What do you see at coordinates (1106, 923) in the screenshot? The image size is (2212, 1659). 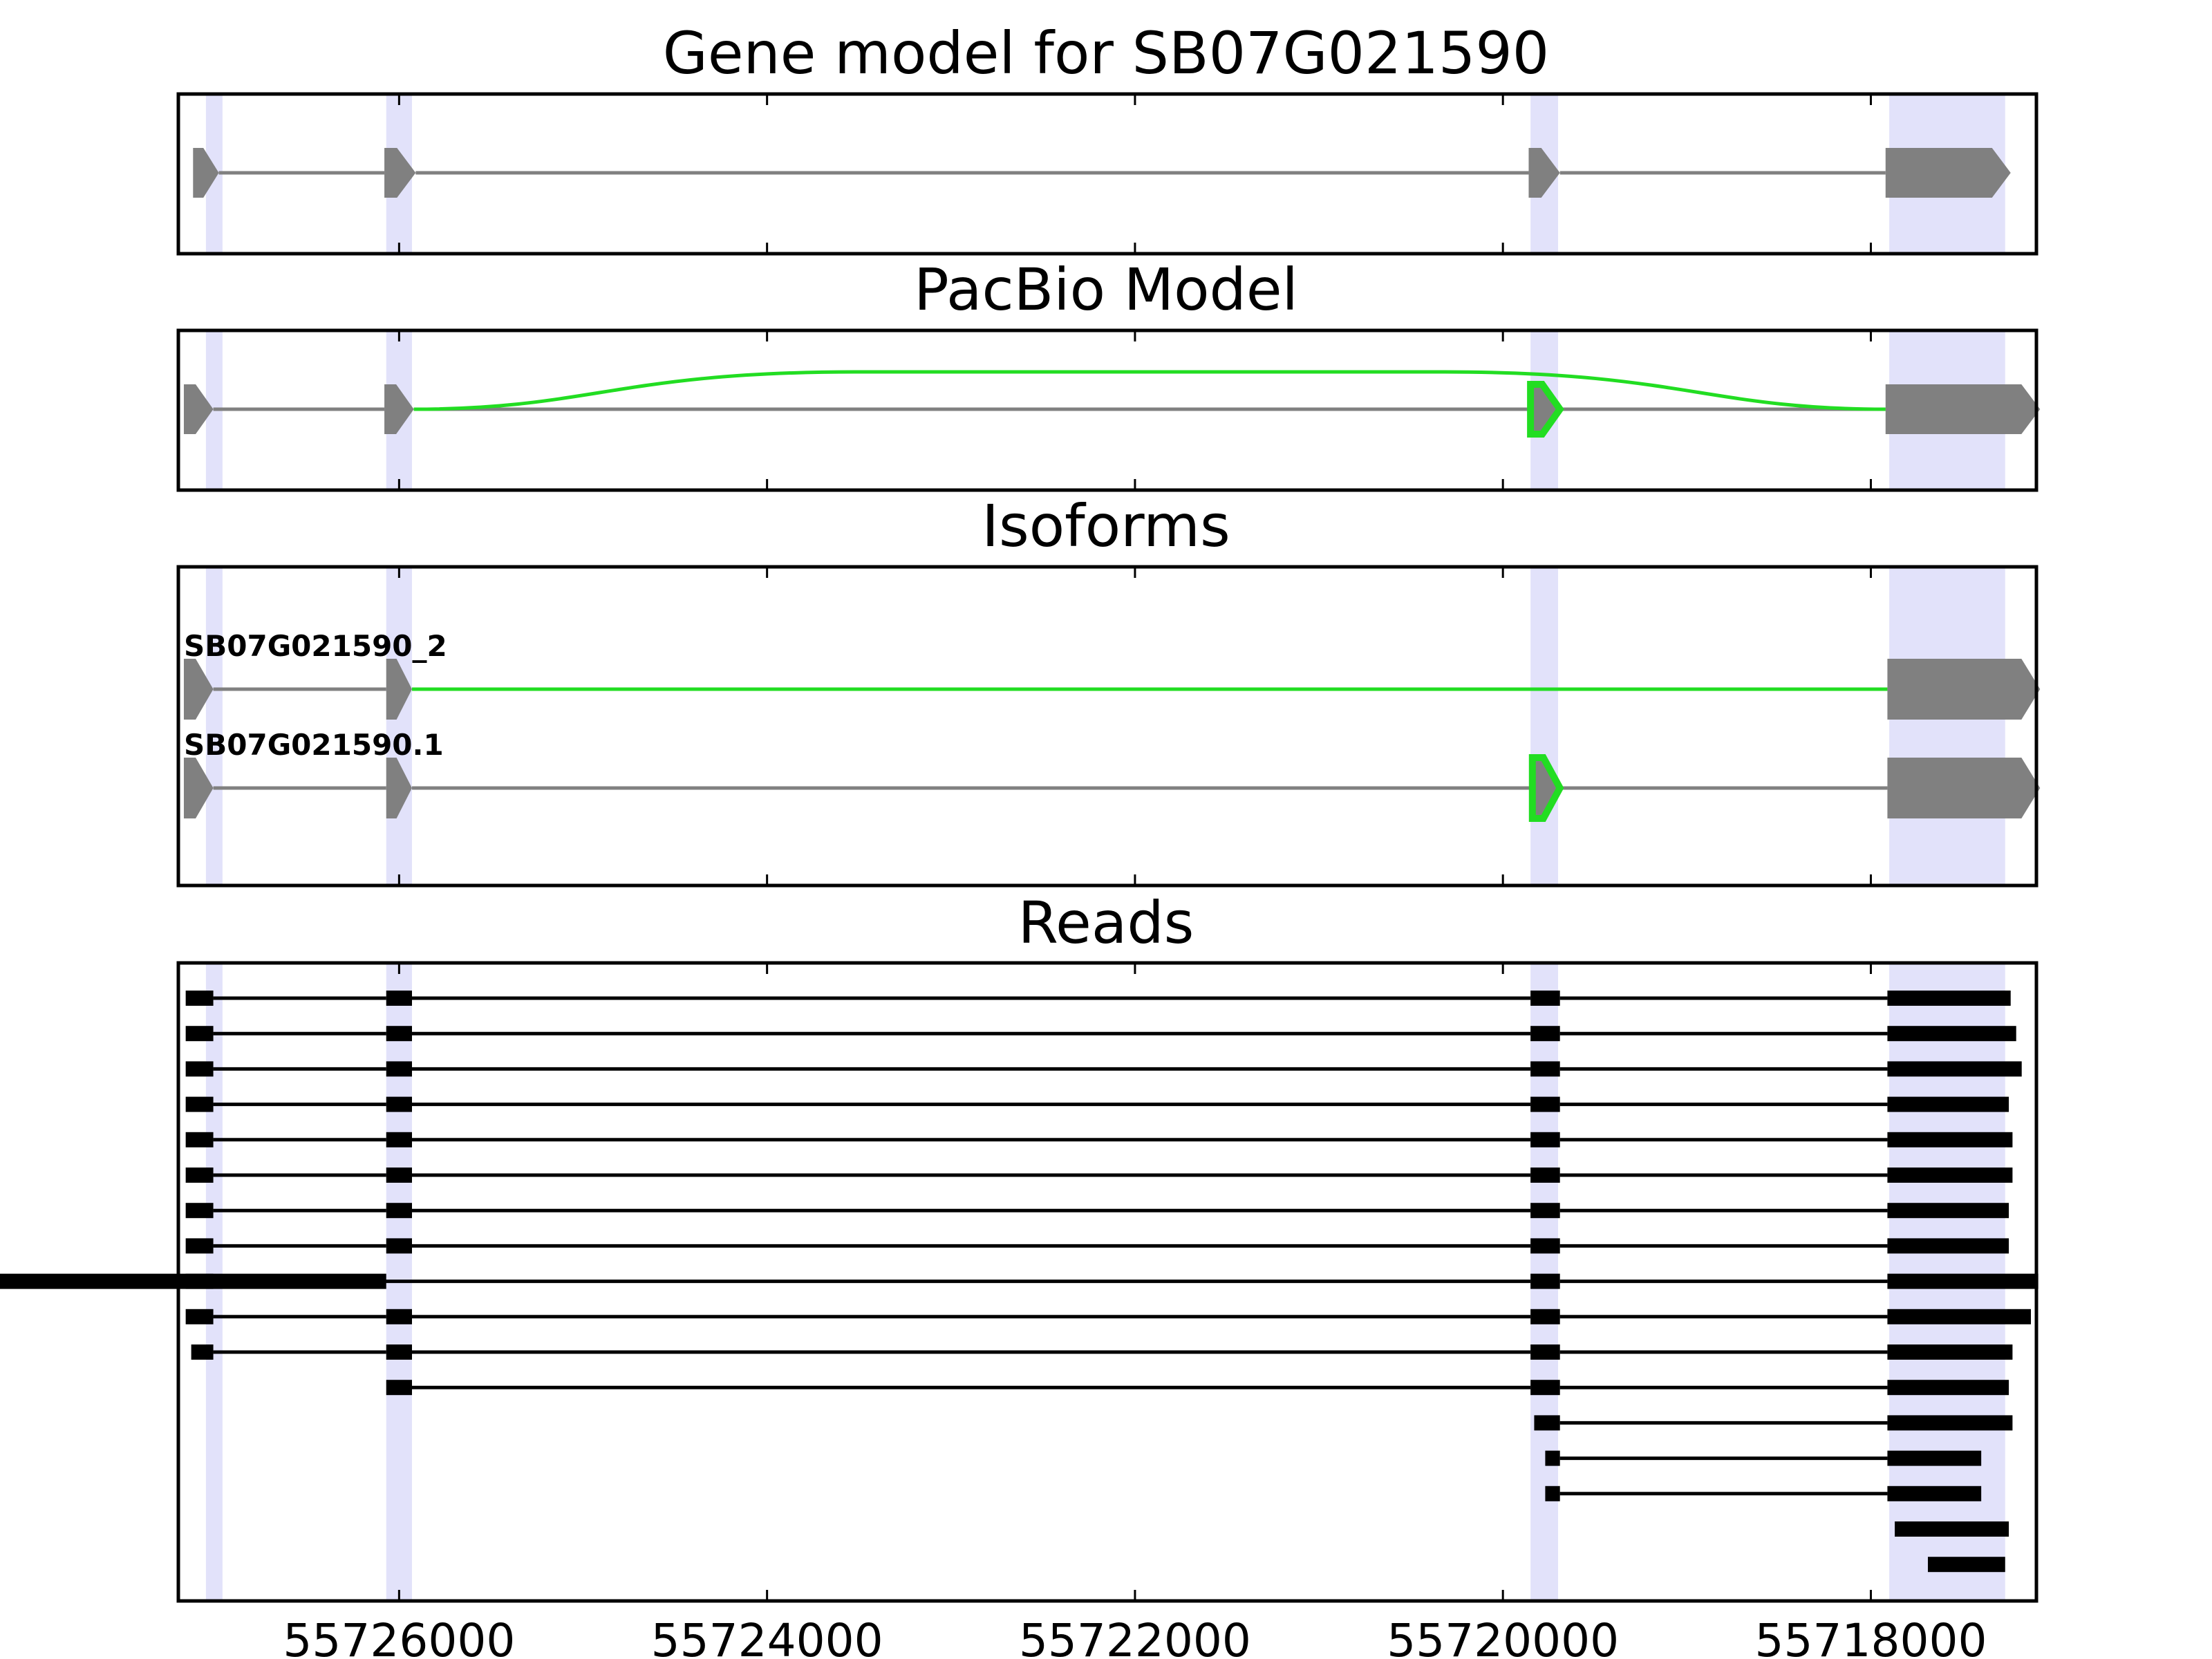 I see `reads-panel-title: Reads` at bounding box center [1106, 923].